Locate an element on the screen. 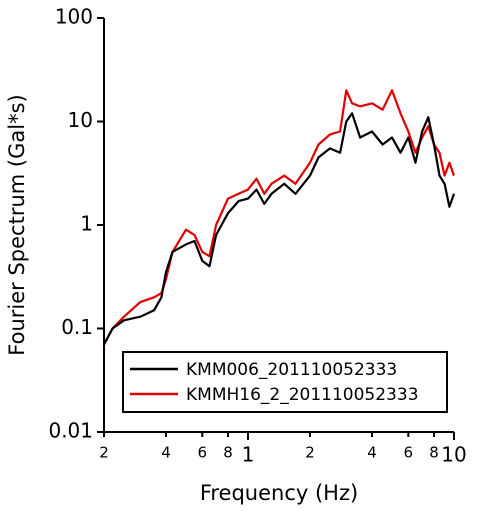 This screenshot has width=493, height=511. legend-label: KMMH16_2_201110052333 is located at coordinates (302, 395).